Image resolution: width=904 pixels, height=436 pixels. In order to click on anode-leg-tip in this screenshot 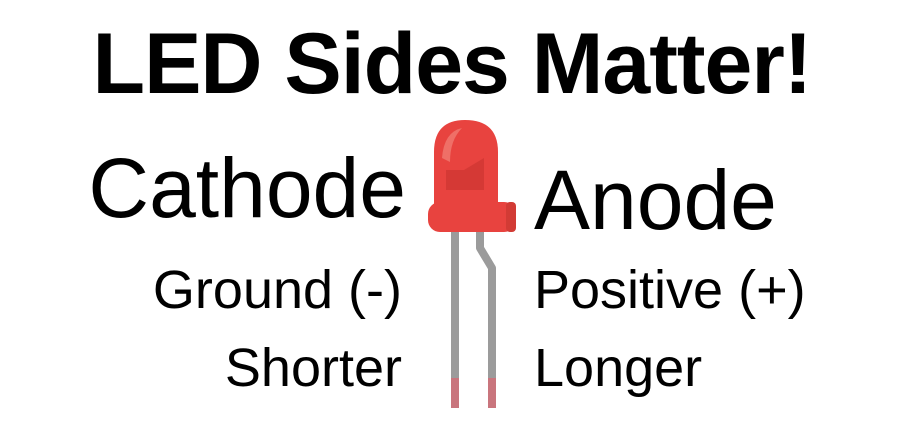, I will do `click(492, 393)`.